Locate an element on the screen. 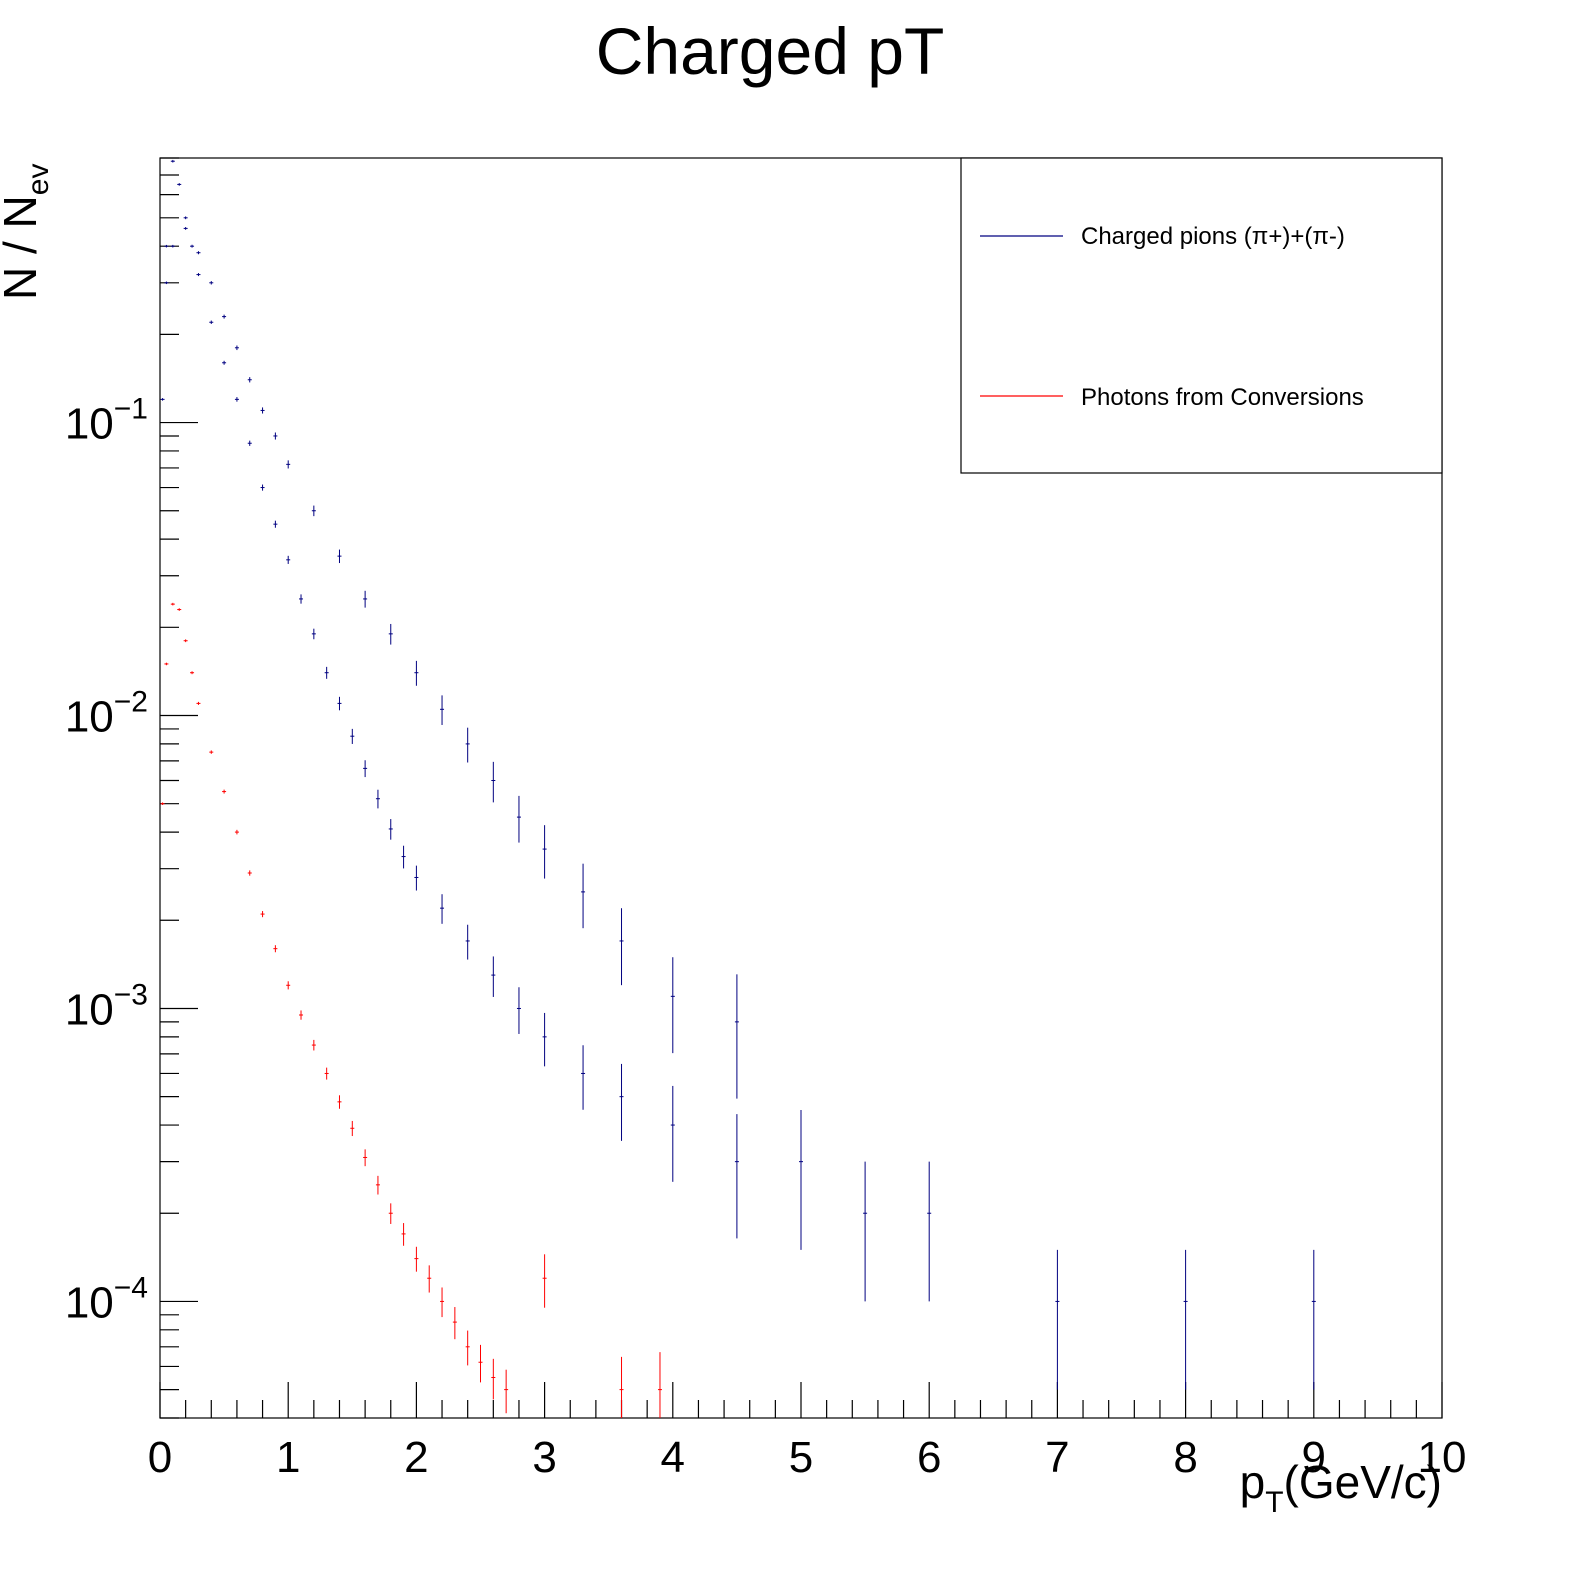  x-tick-label: 3 is located at coordinates (544, 1457).